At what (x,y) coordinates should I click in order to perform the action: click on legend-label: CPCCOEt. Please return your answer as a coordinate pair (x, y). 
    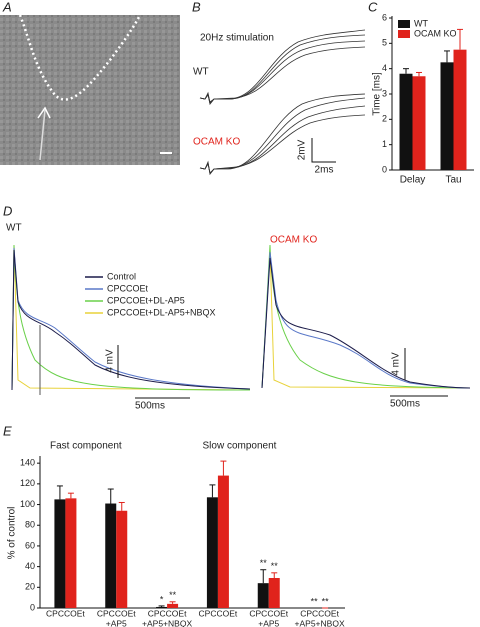
    Looking at the image, I should click on (128, 288).